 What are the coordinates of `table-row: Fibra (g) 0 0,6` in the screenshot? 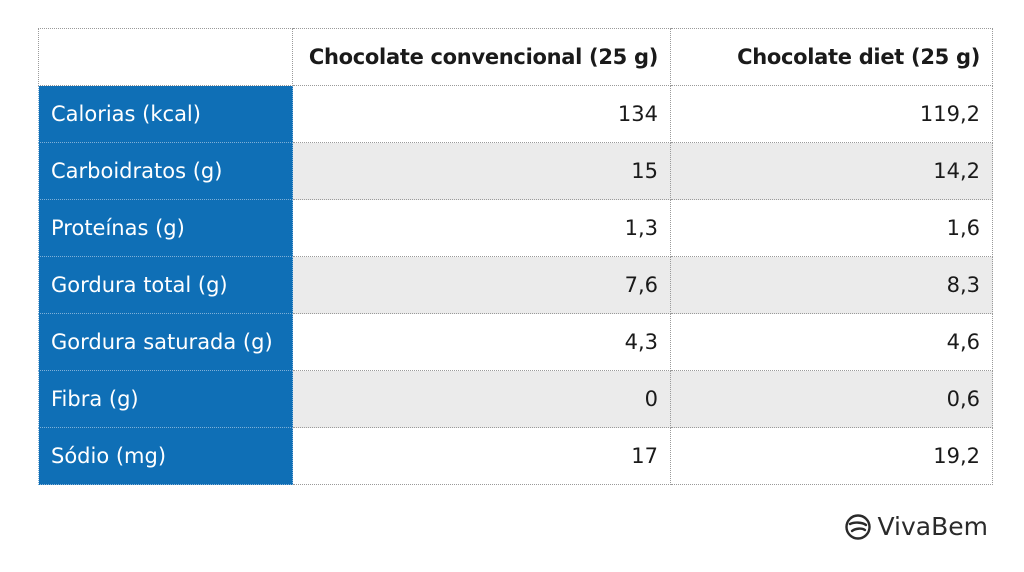 It's located at (515, 399).